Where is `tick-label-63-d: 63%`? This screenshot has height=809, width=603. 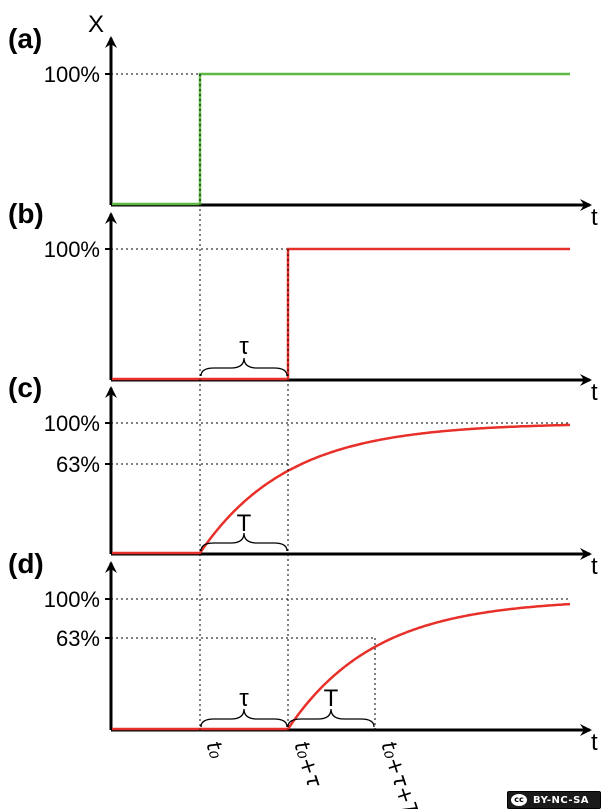 tick-label-63-d: 63% is located at coordinates (78, 638).